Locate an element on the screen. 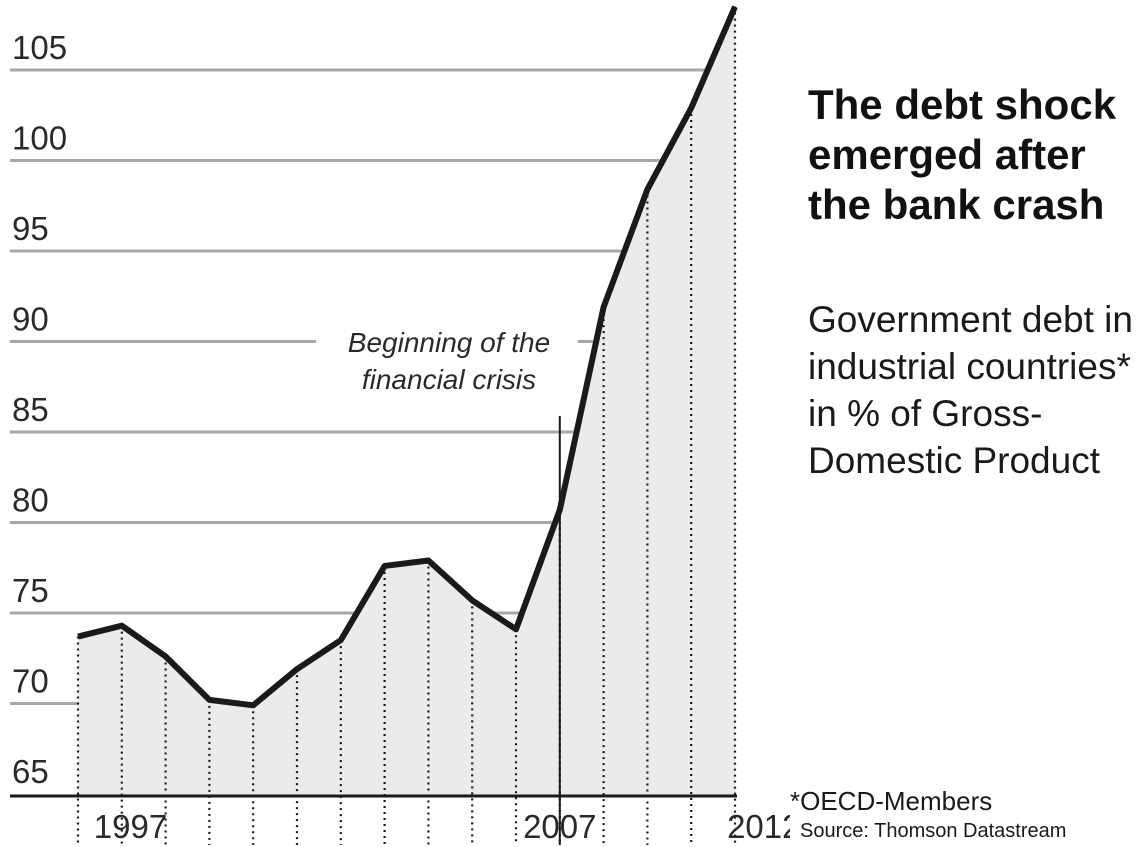 Image resolution: width=1140 pixels, height=847 pixels. source-note: Source: Thomson Datastream is located at coordinates (933, 831).